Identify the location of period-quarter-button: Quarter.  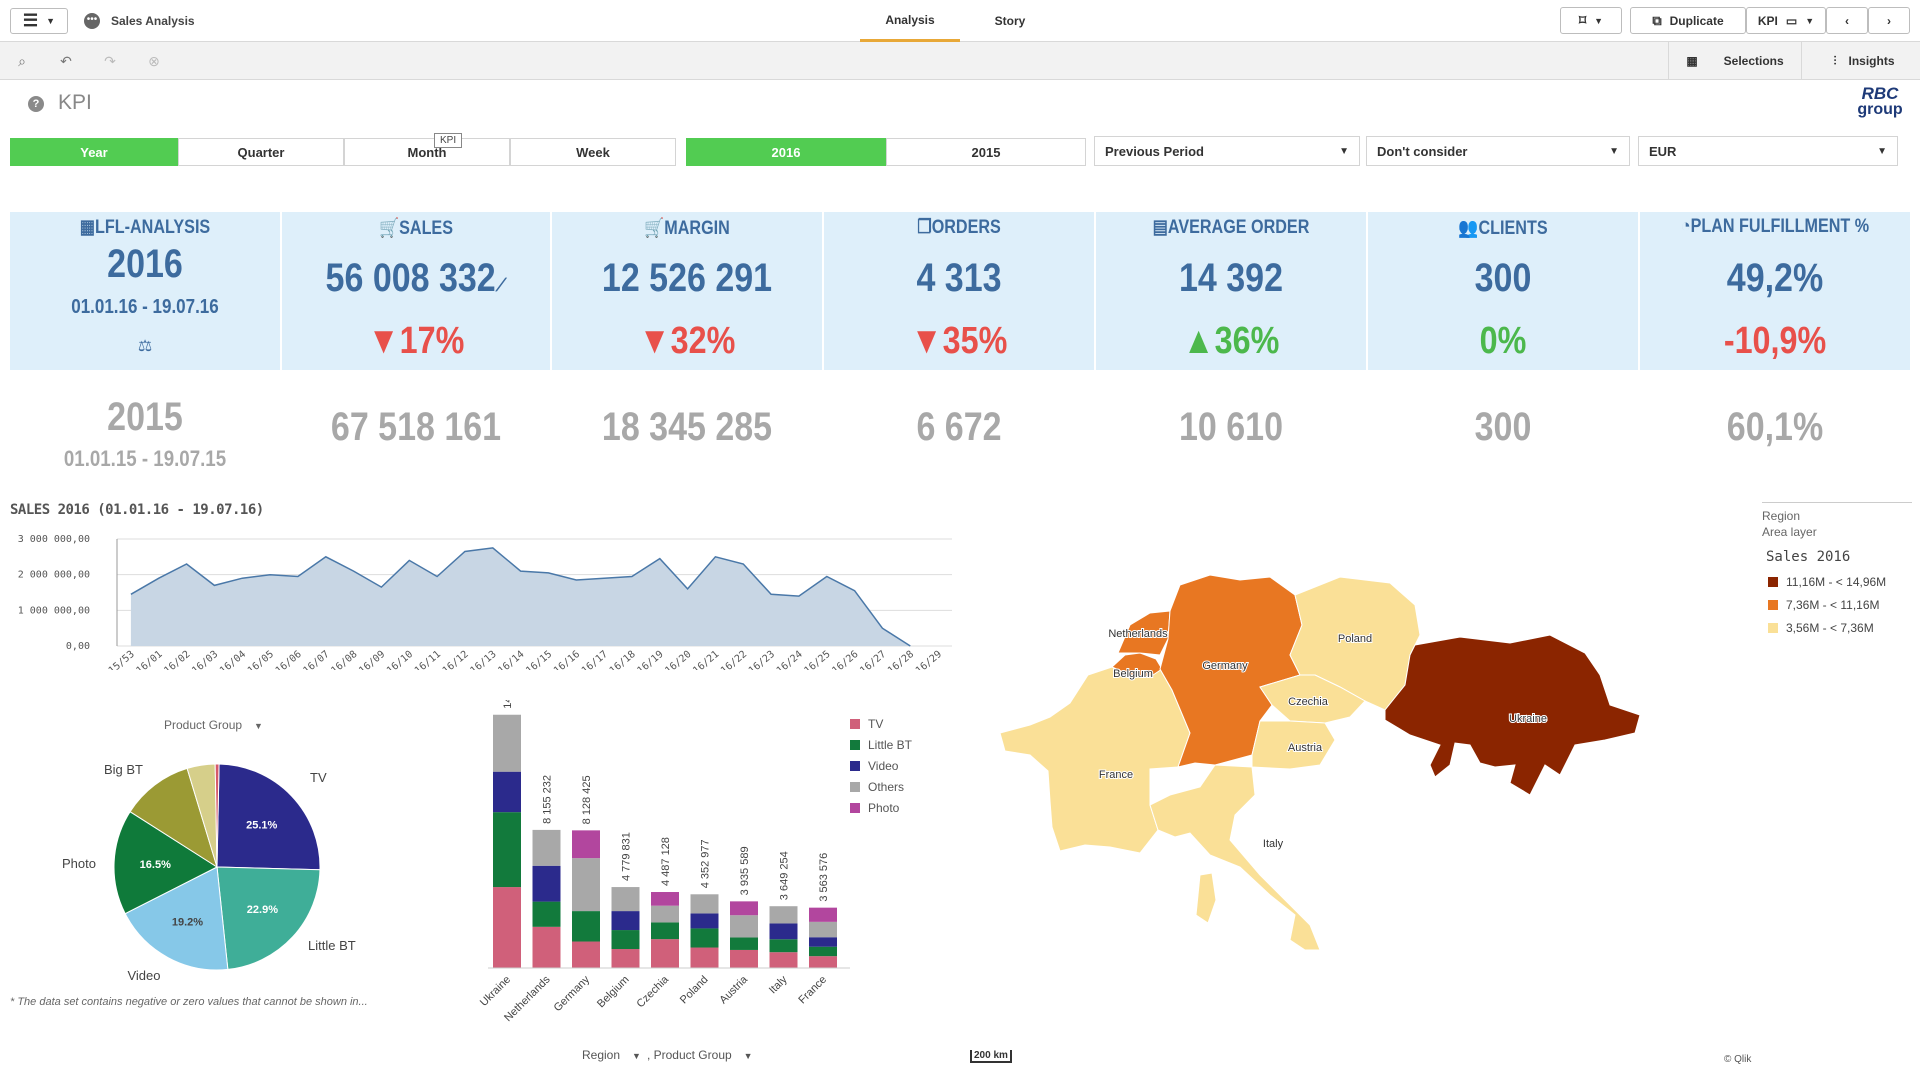
(261, 152).